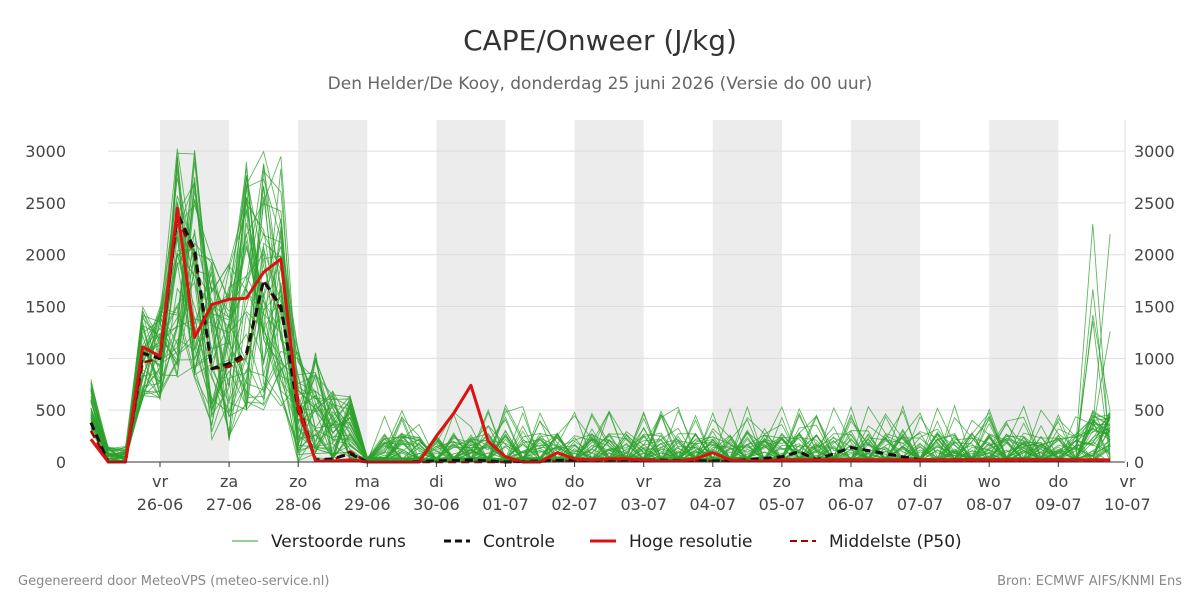  I want to click on y-tick-right-500: 500, so click(1149, 410).